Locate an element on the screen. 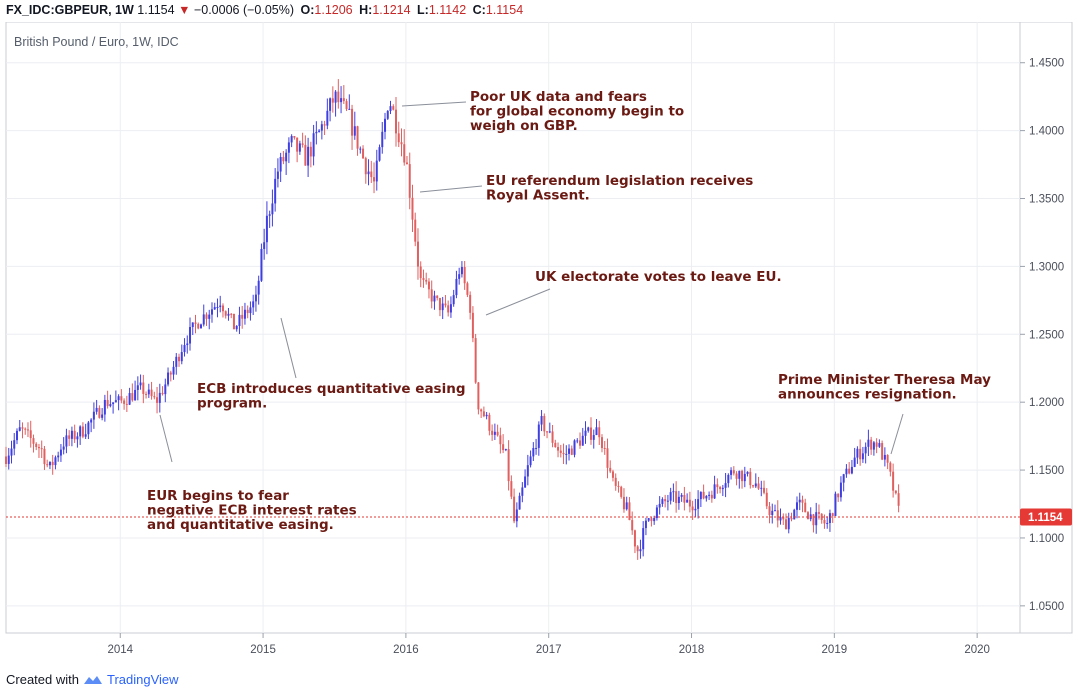  annotation-text: Royal Assent. is located at coordinates (538, 196).